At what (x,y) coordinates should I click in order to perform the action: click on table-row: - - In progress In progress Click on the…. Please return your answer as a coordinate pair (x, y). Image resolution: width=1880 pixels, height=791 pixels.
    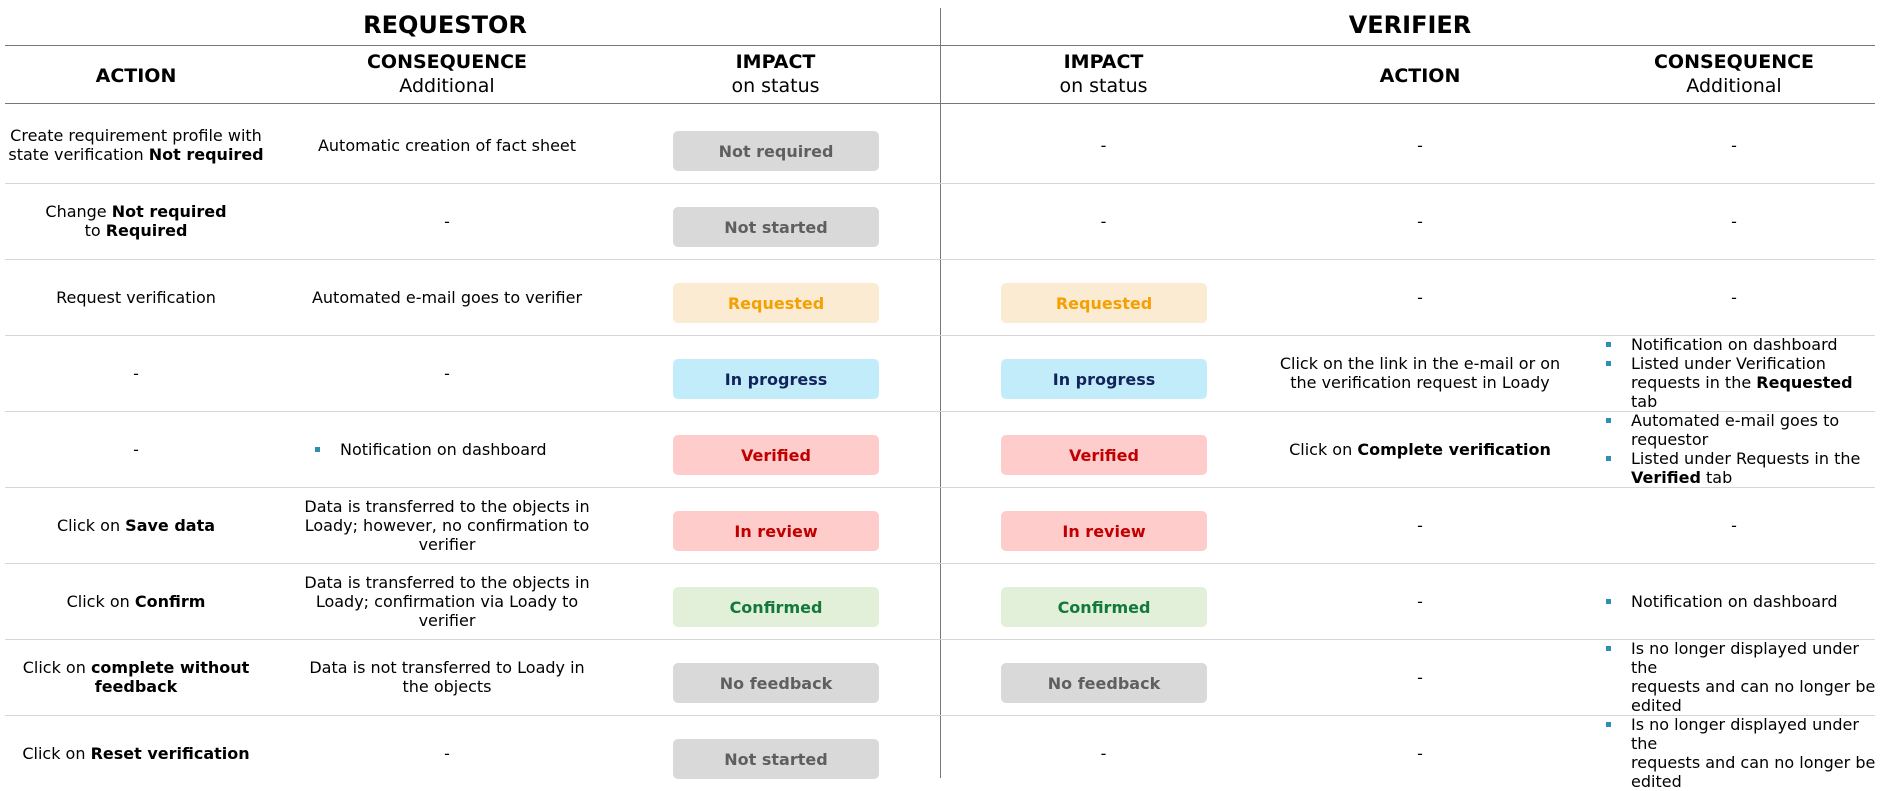
    Looking at the image, I should click on (940, 373).